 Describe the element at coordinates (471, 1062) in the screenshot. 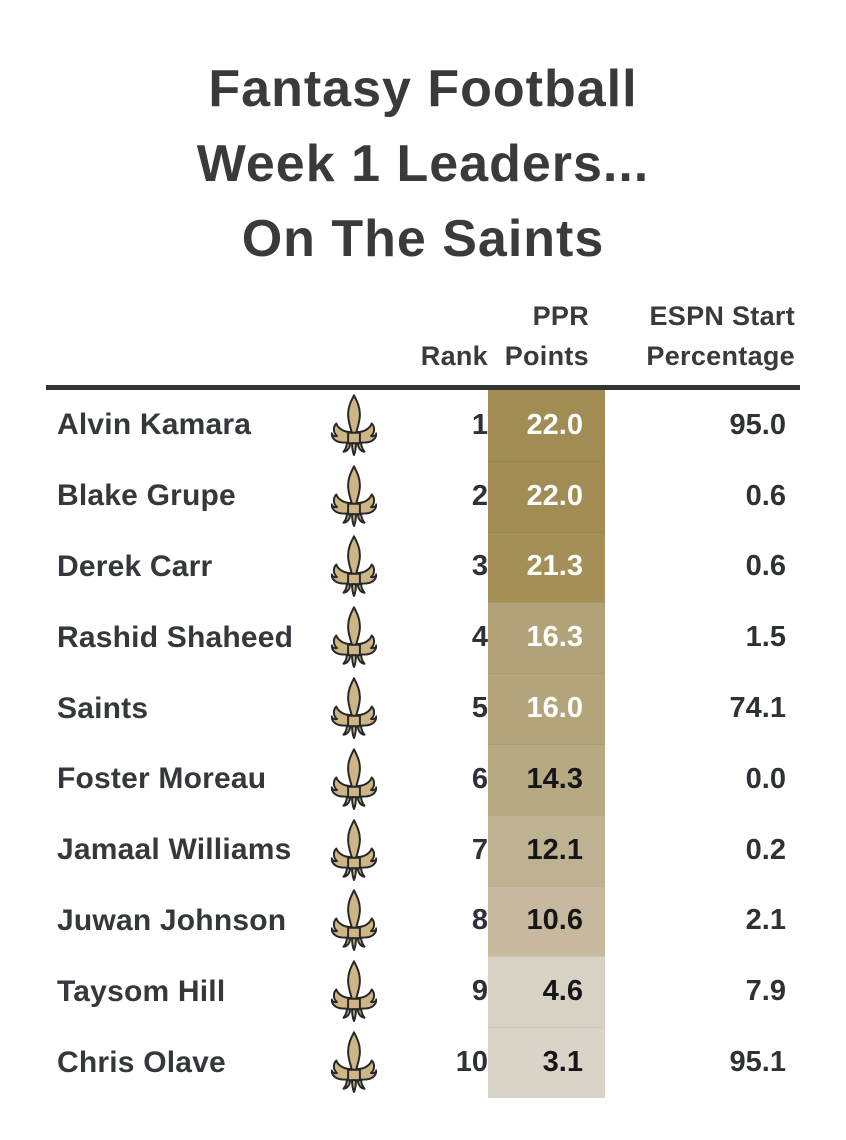

I see `rank-value: 10` at that location.